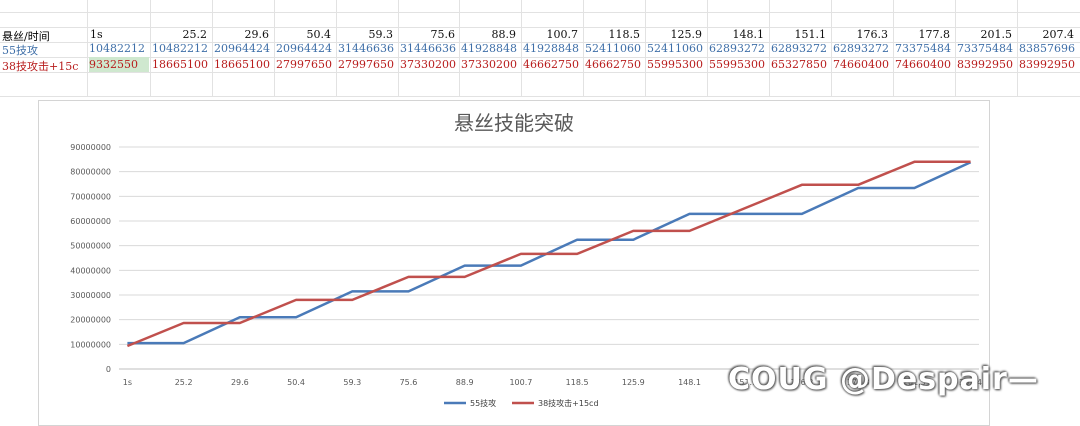  What do you see at coordinates (381, 34) in the screenshot?
I see `time-header-cell: 59.3` at bounding box center [381, 34].